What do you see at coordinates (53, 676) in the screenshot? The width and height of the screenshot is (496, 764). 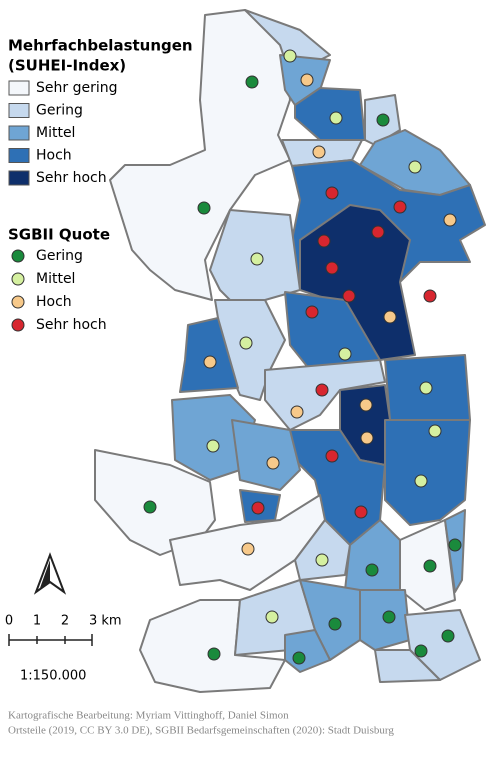 I see `scale-ratio: 1:150.000` at bounding box center [53, 676].